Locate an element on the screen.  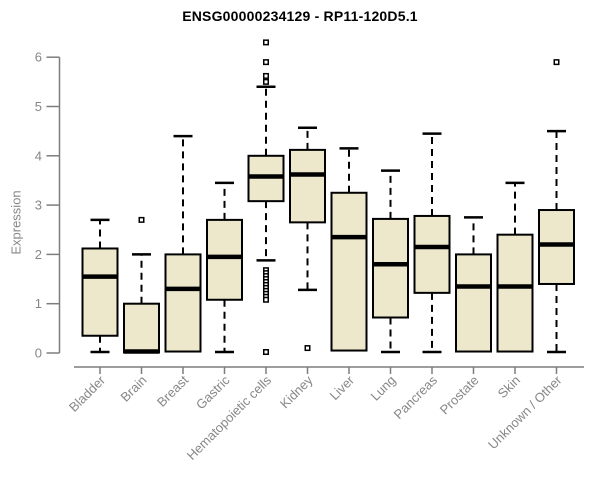
x-tick-label: Gastric is located at coordinates (213, 392).